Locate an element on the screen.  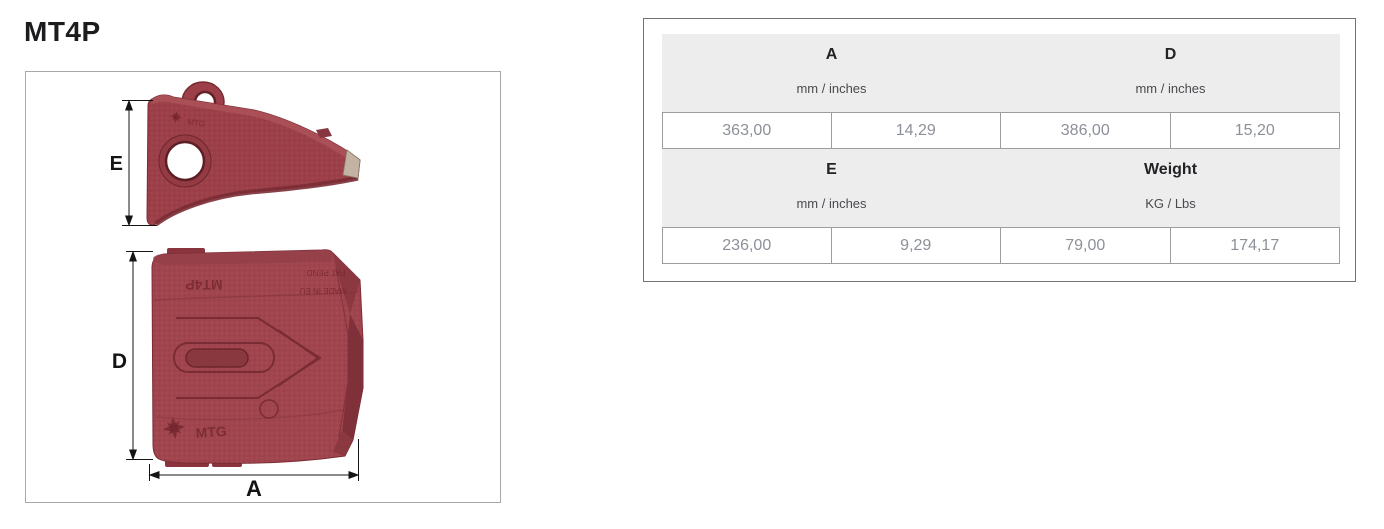
model-engraving: MT4P is located at coordinates (203, 285).